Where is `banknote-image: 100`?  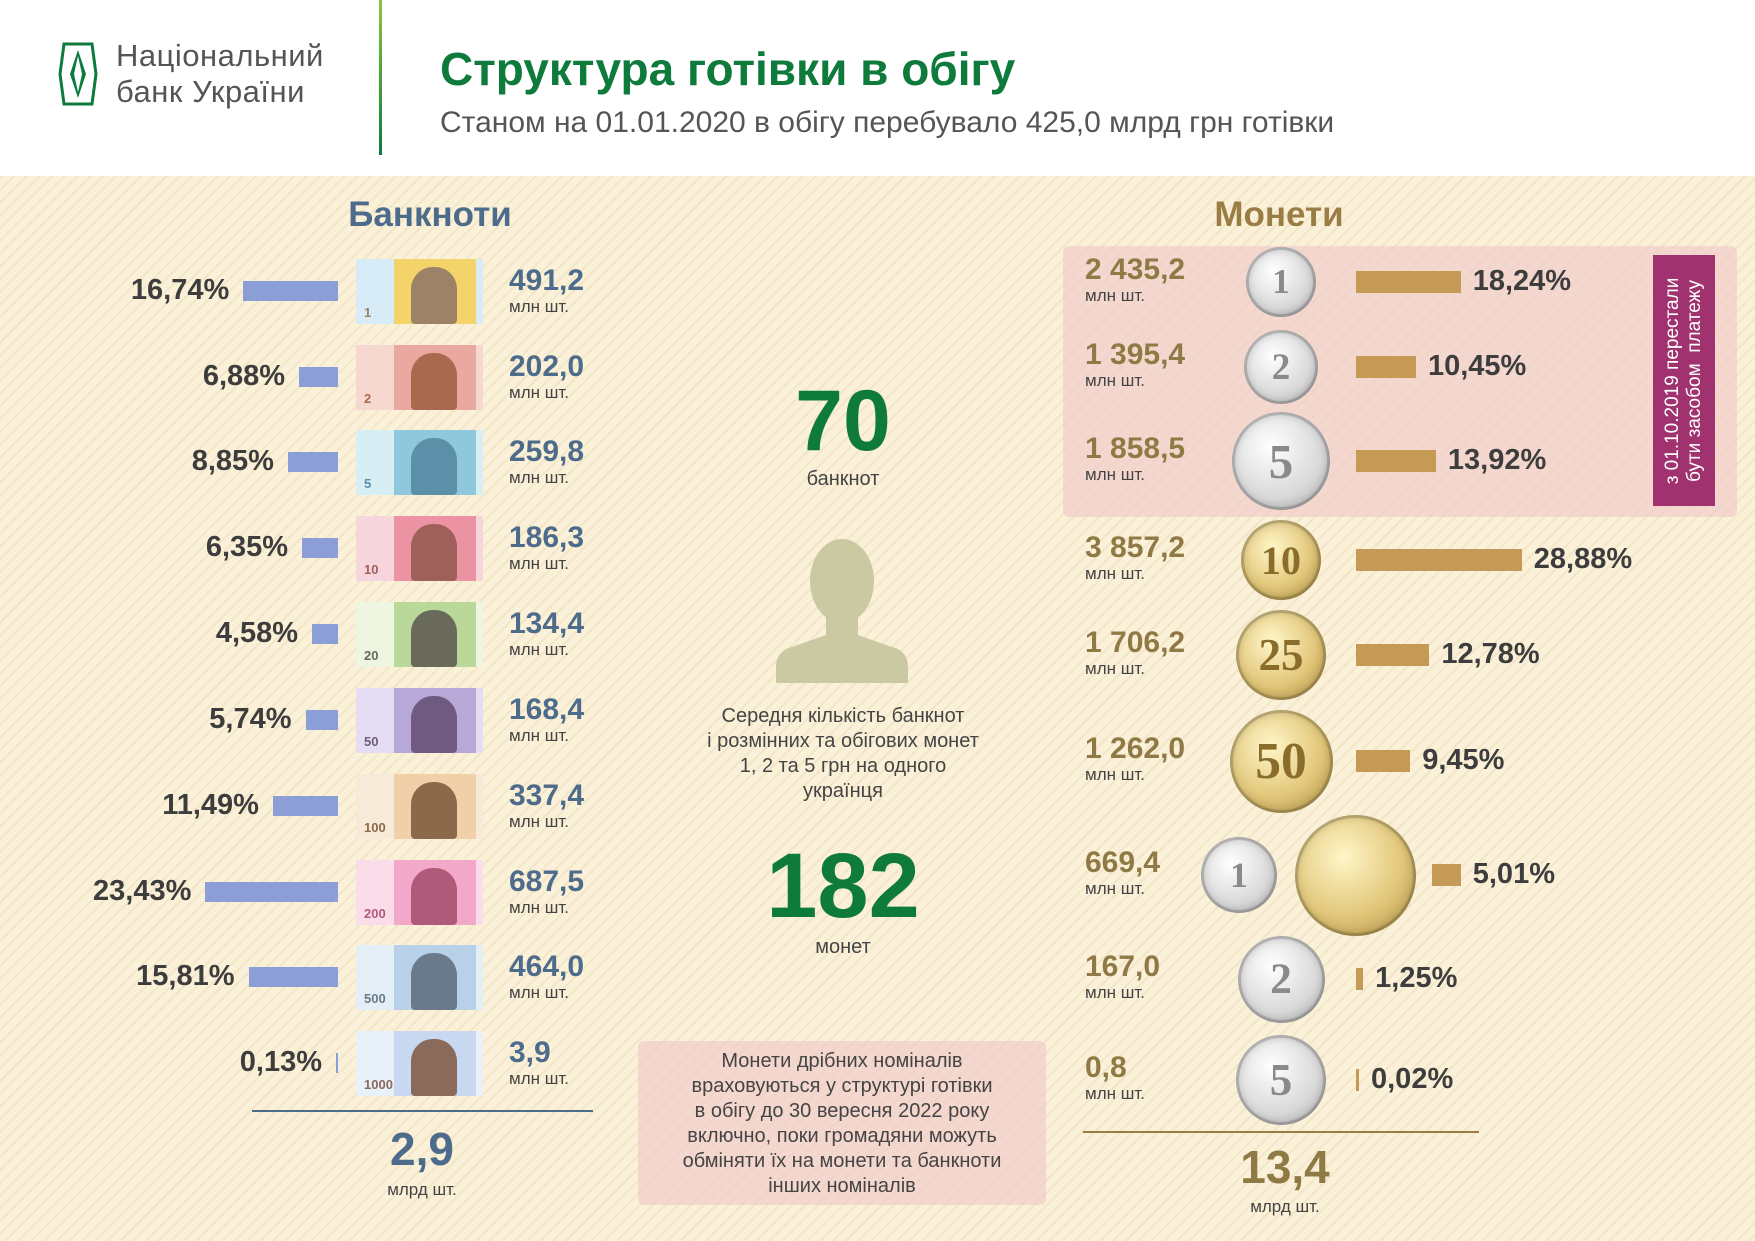
banknote-image: 100 is located at coordinates (419, 806).